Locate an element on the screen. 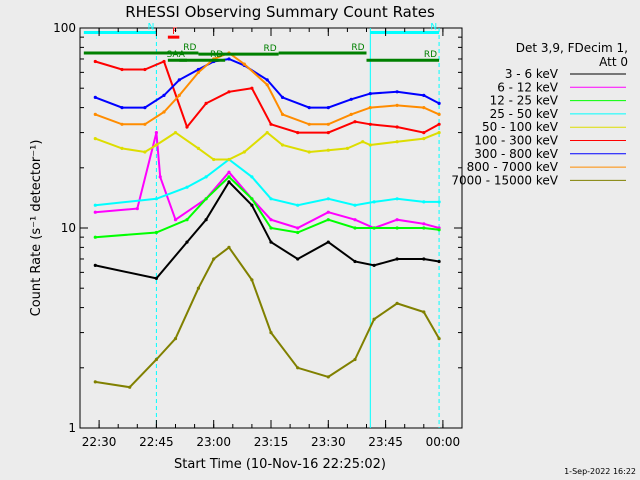 This screenshot has width=640, height=480. overlay-label-2: F is located at coordinates (174, 32).